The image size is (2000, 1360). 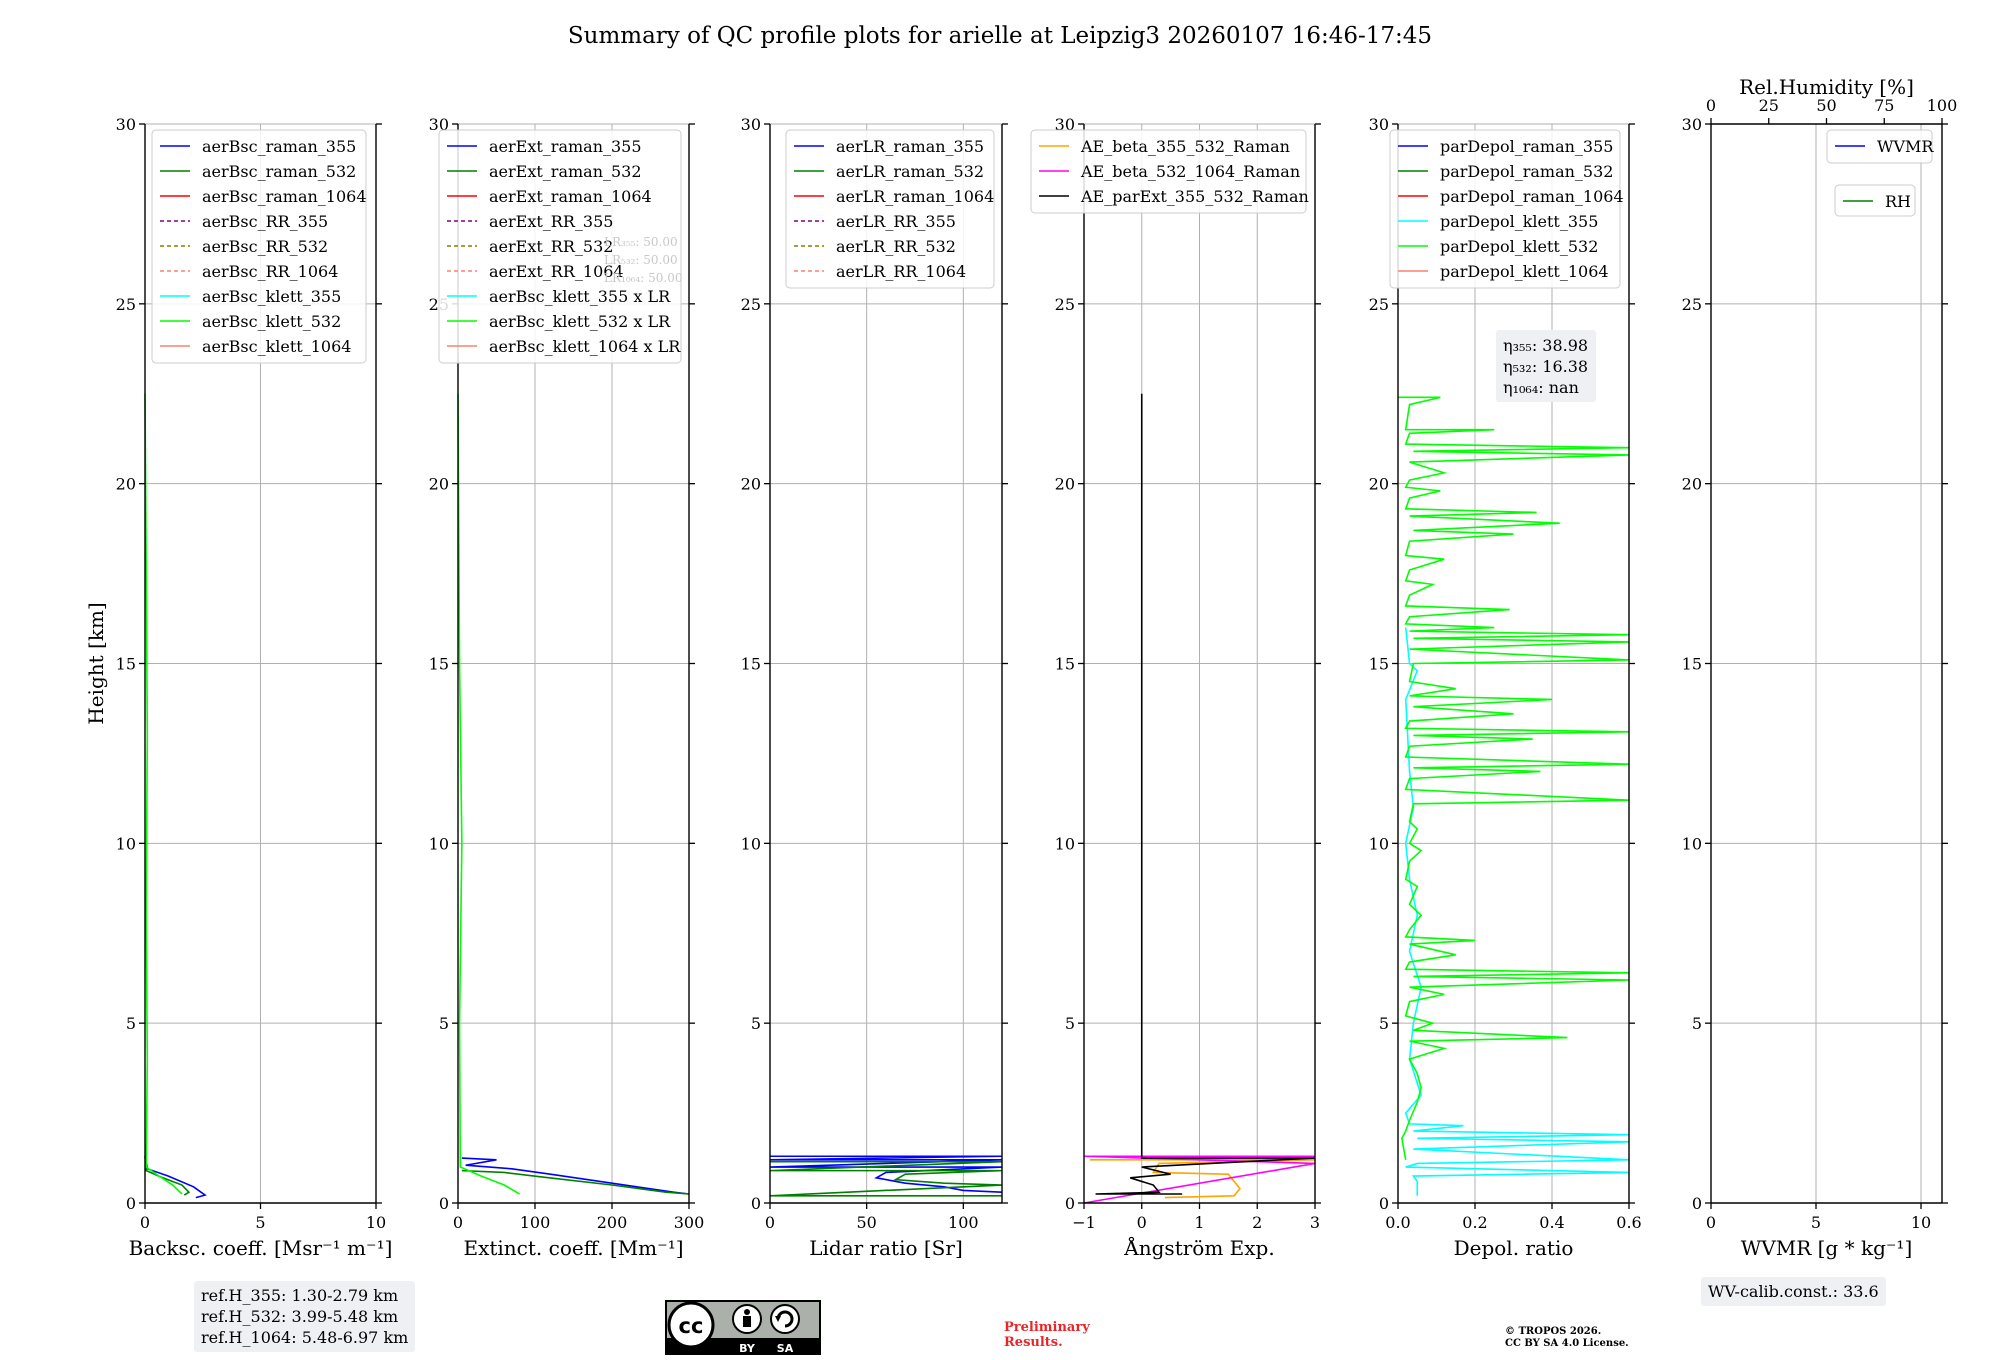 I want to click on x-tick-label: 2, so click(x=1257, y=1222).